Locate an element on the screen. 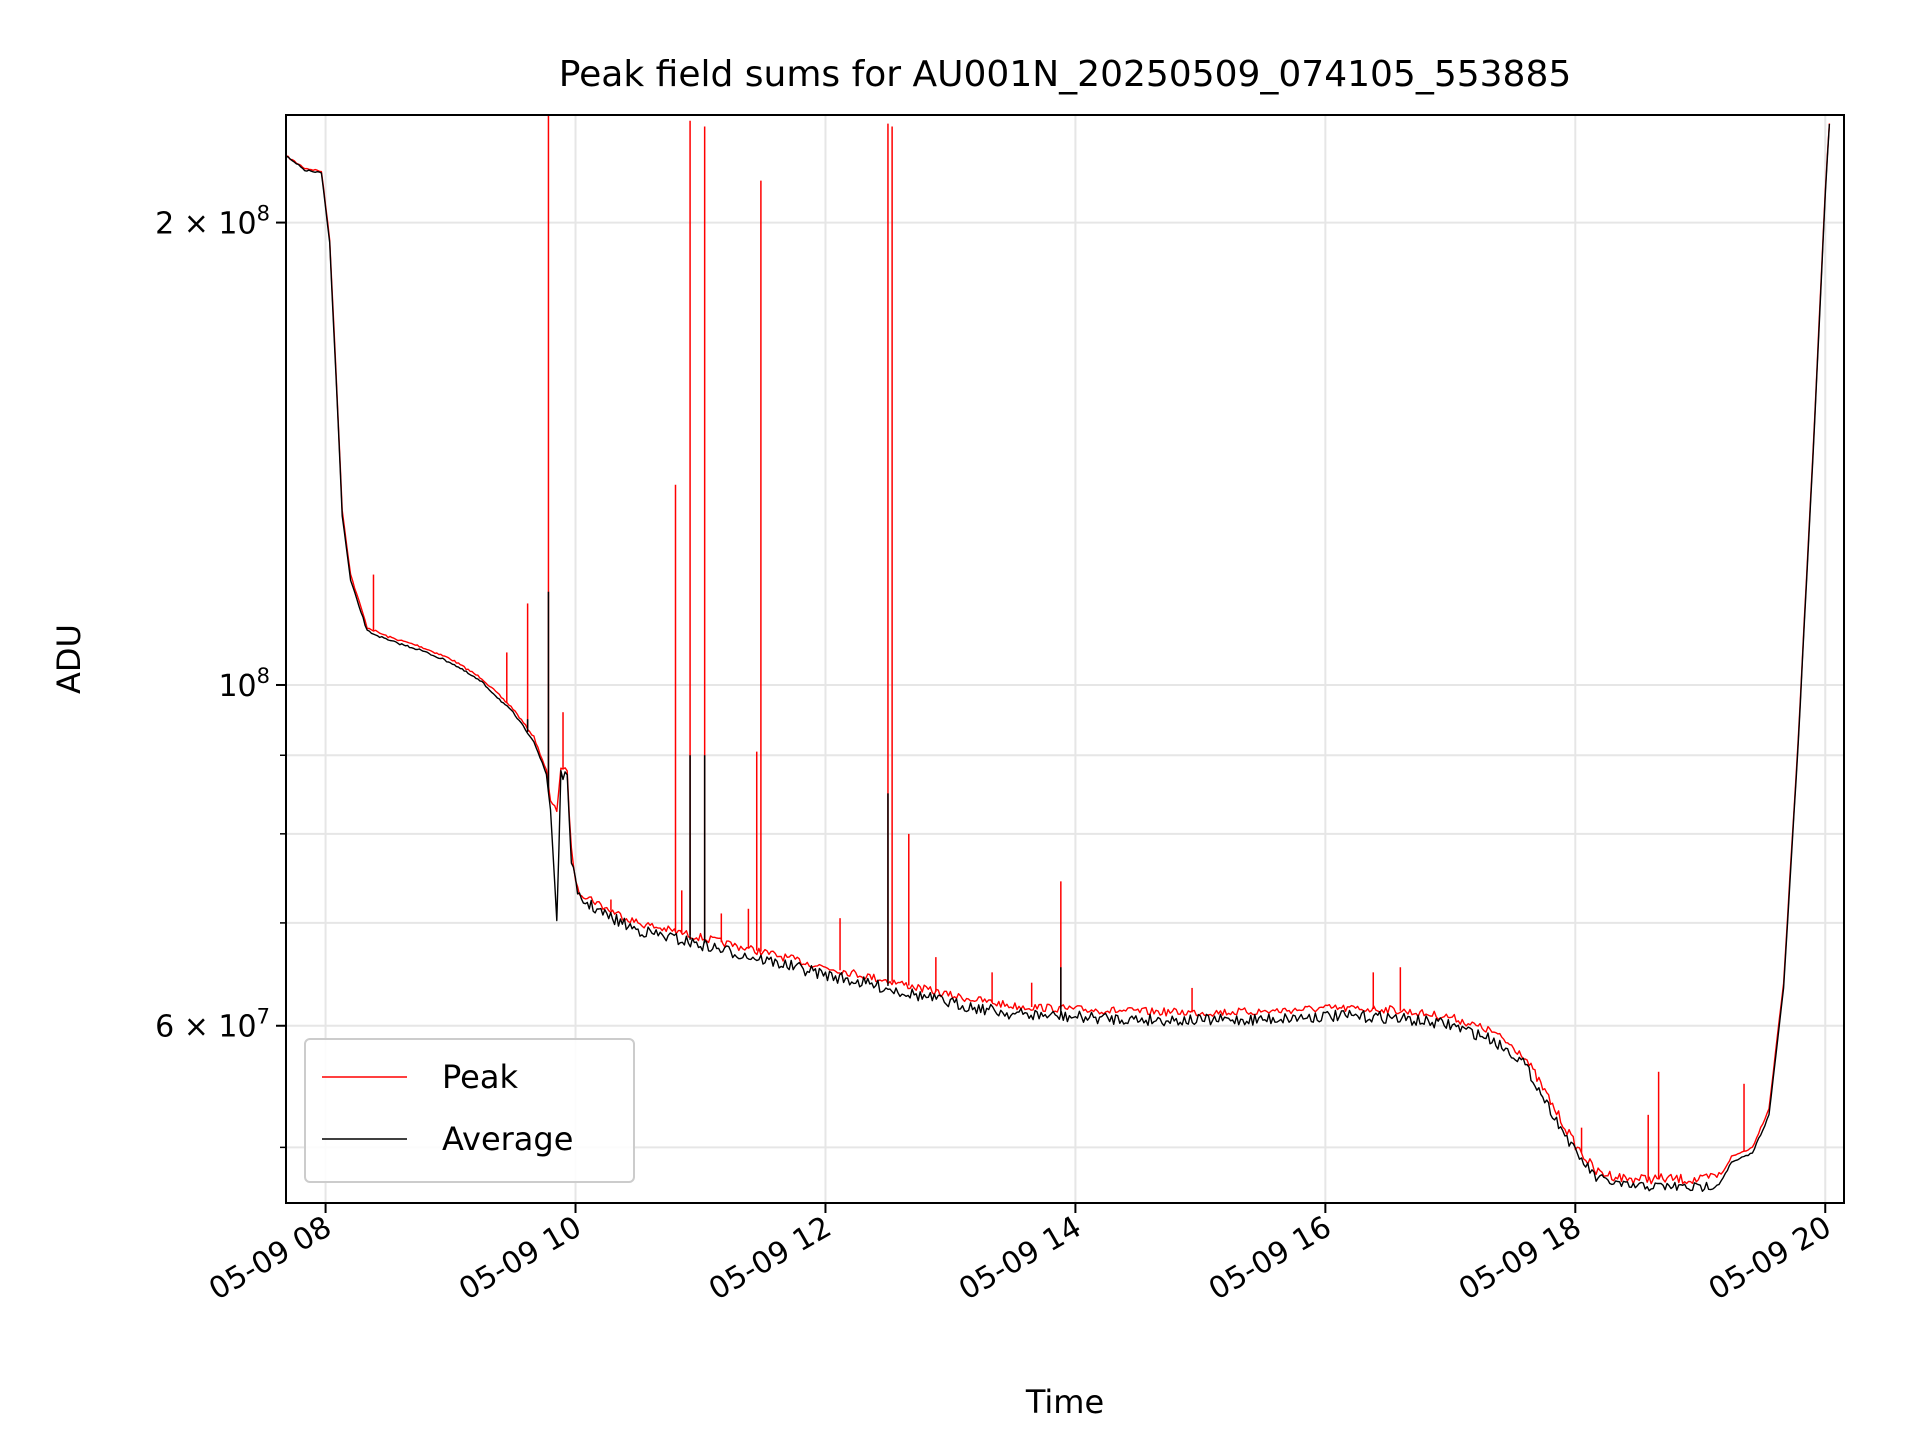 Image resolution: width=1920 pixels, height=1440 pixels. legend-label-average: Average is located at coordinates (507, 1139).